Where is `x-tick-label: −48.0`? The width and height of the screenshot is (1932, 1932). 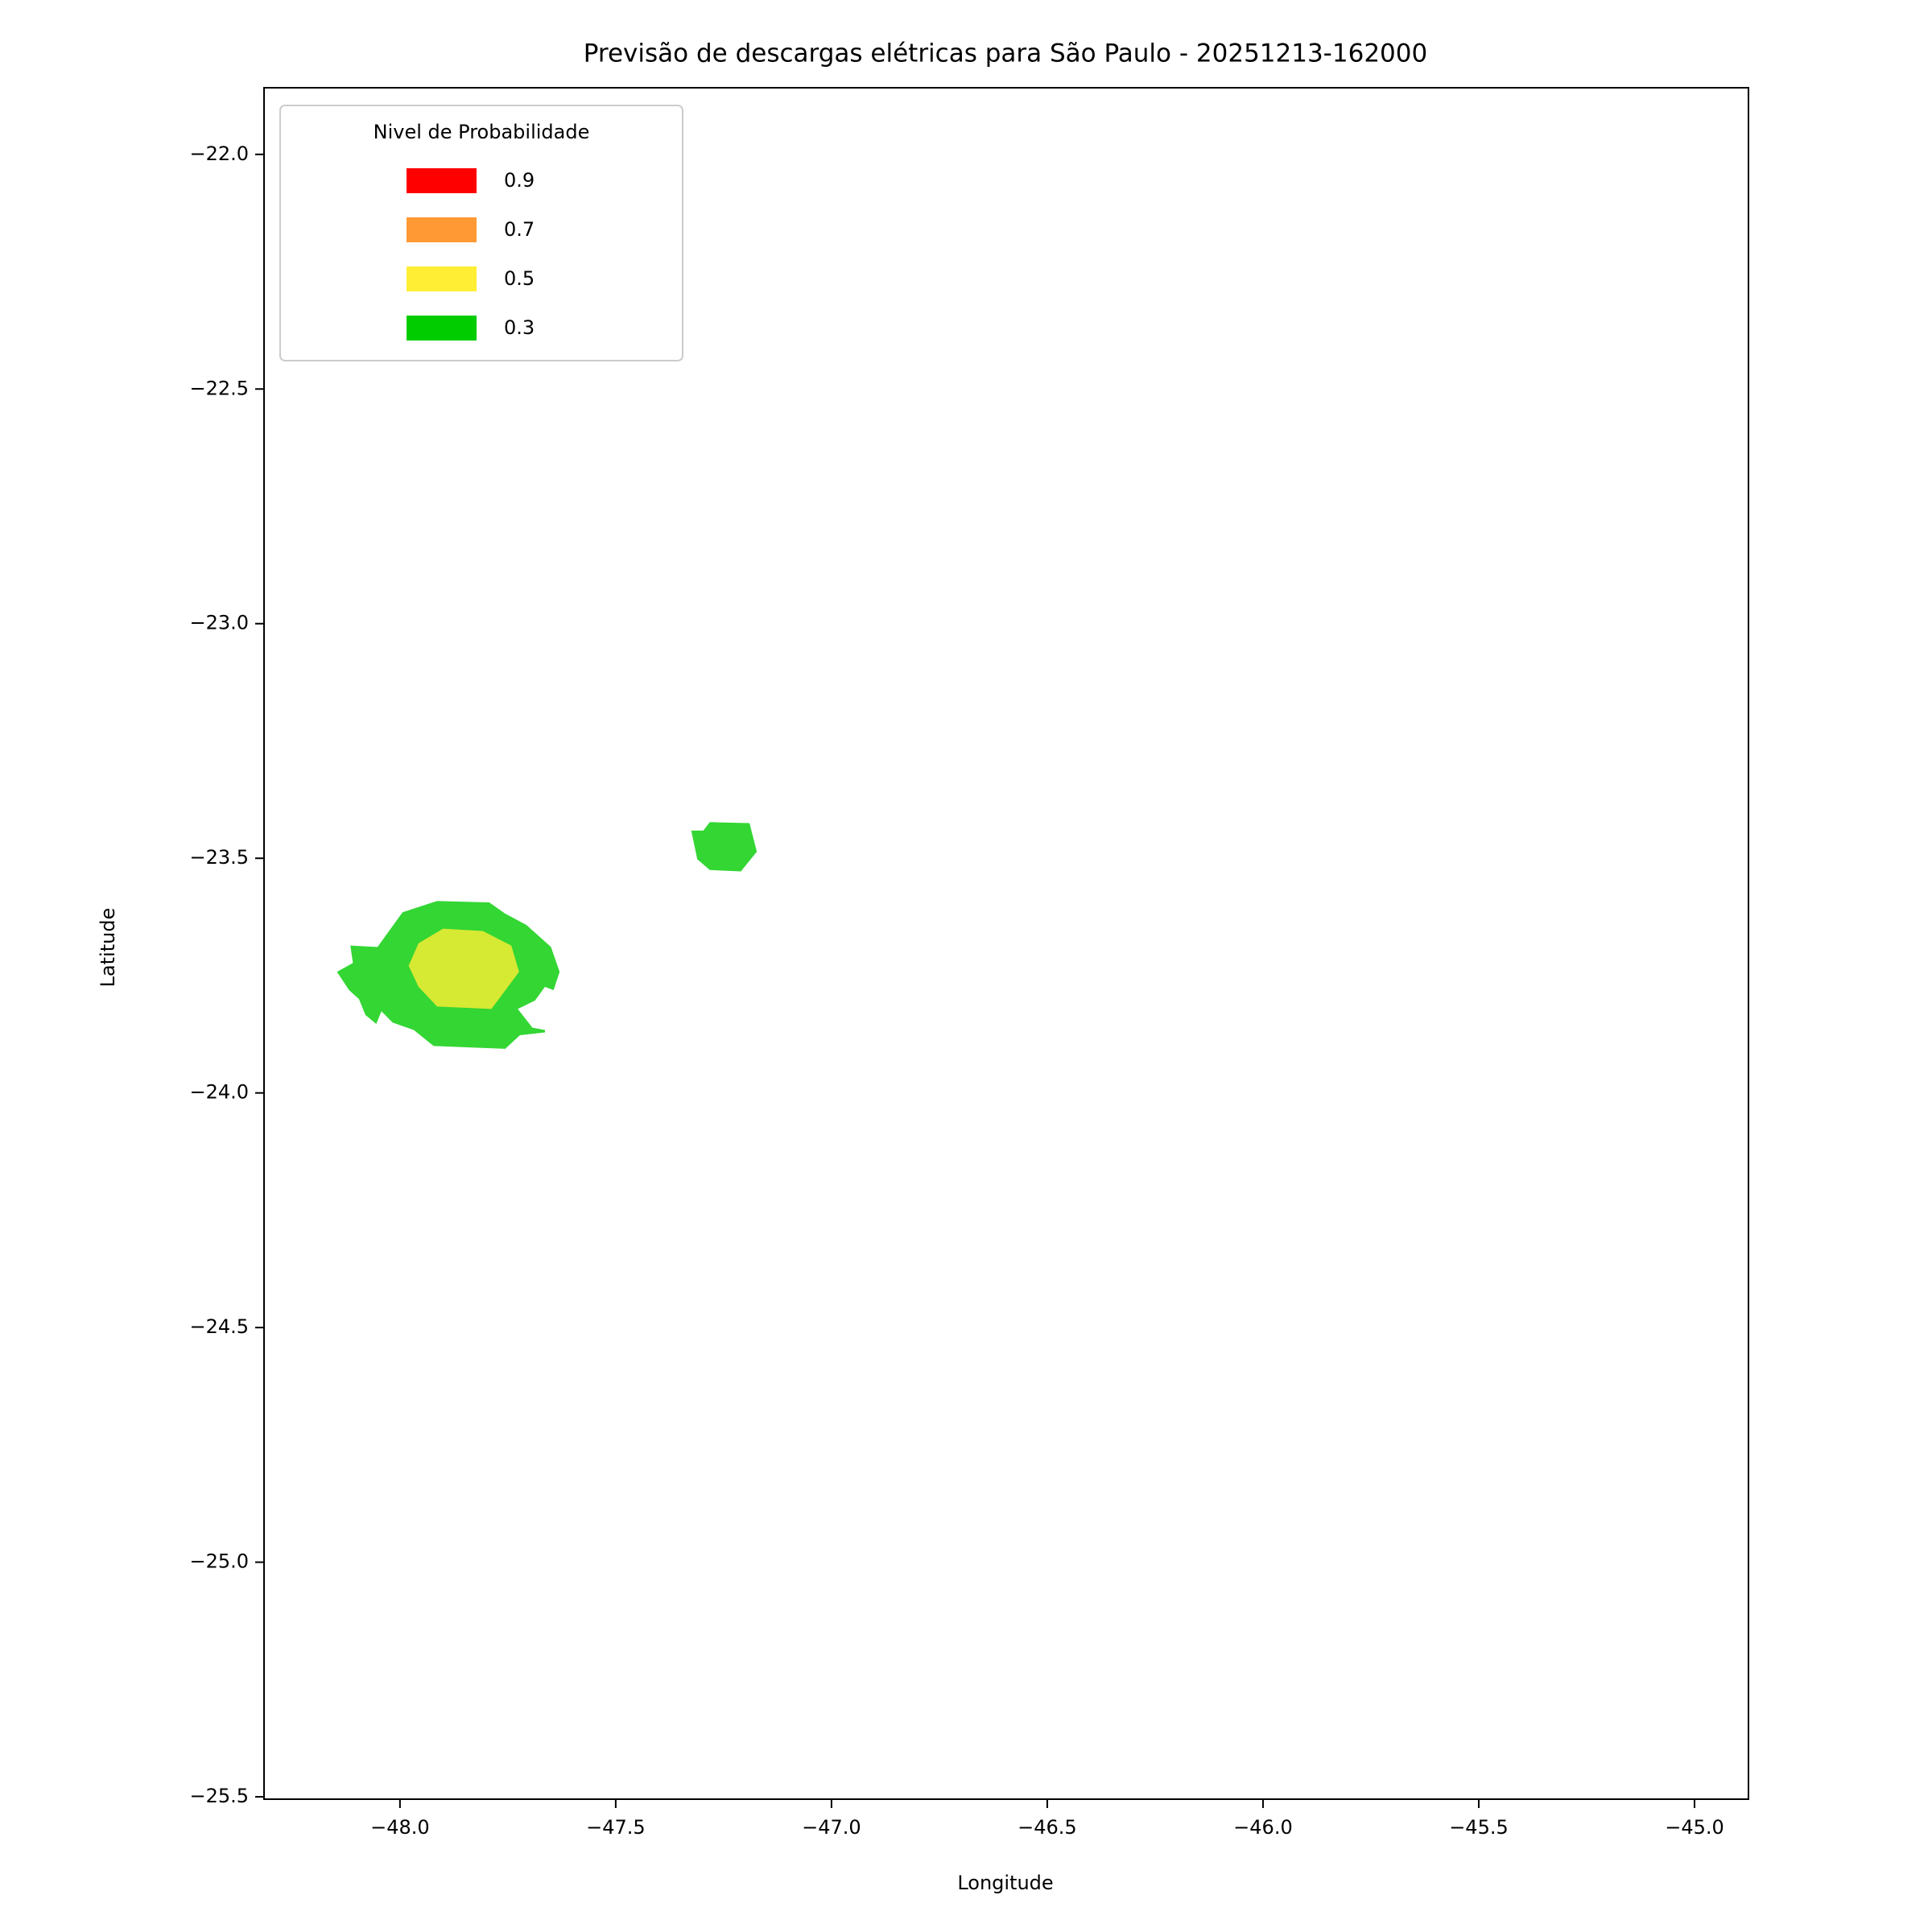 x-tick-label: −48.0 is located at coordinates (400, 1827).